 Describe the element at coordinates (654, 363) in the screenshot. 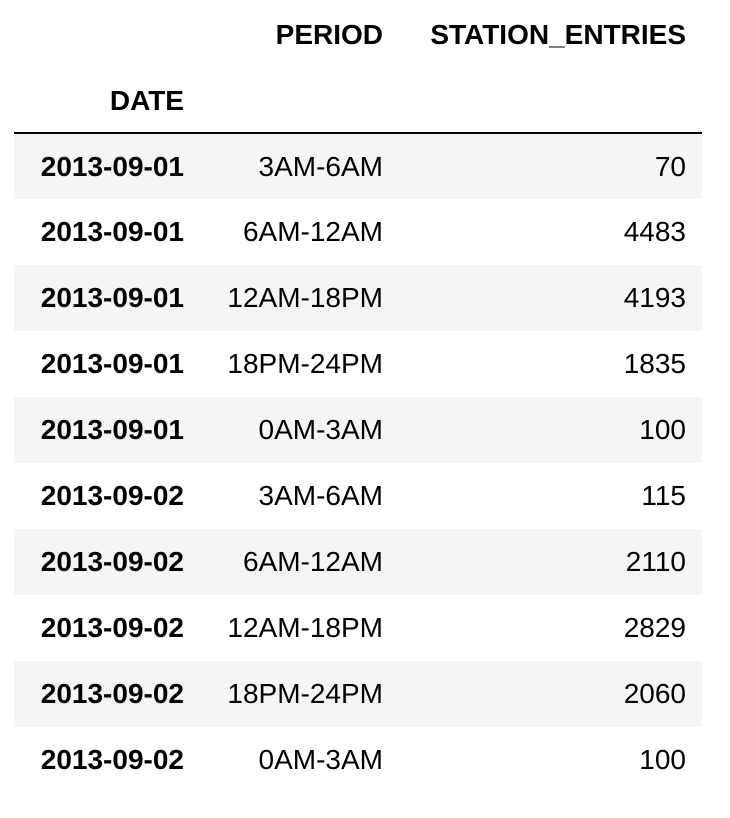

I see `row-station-entries: 1835` at that location.